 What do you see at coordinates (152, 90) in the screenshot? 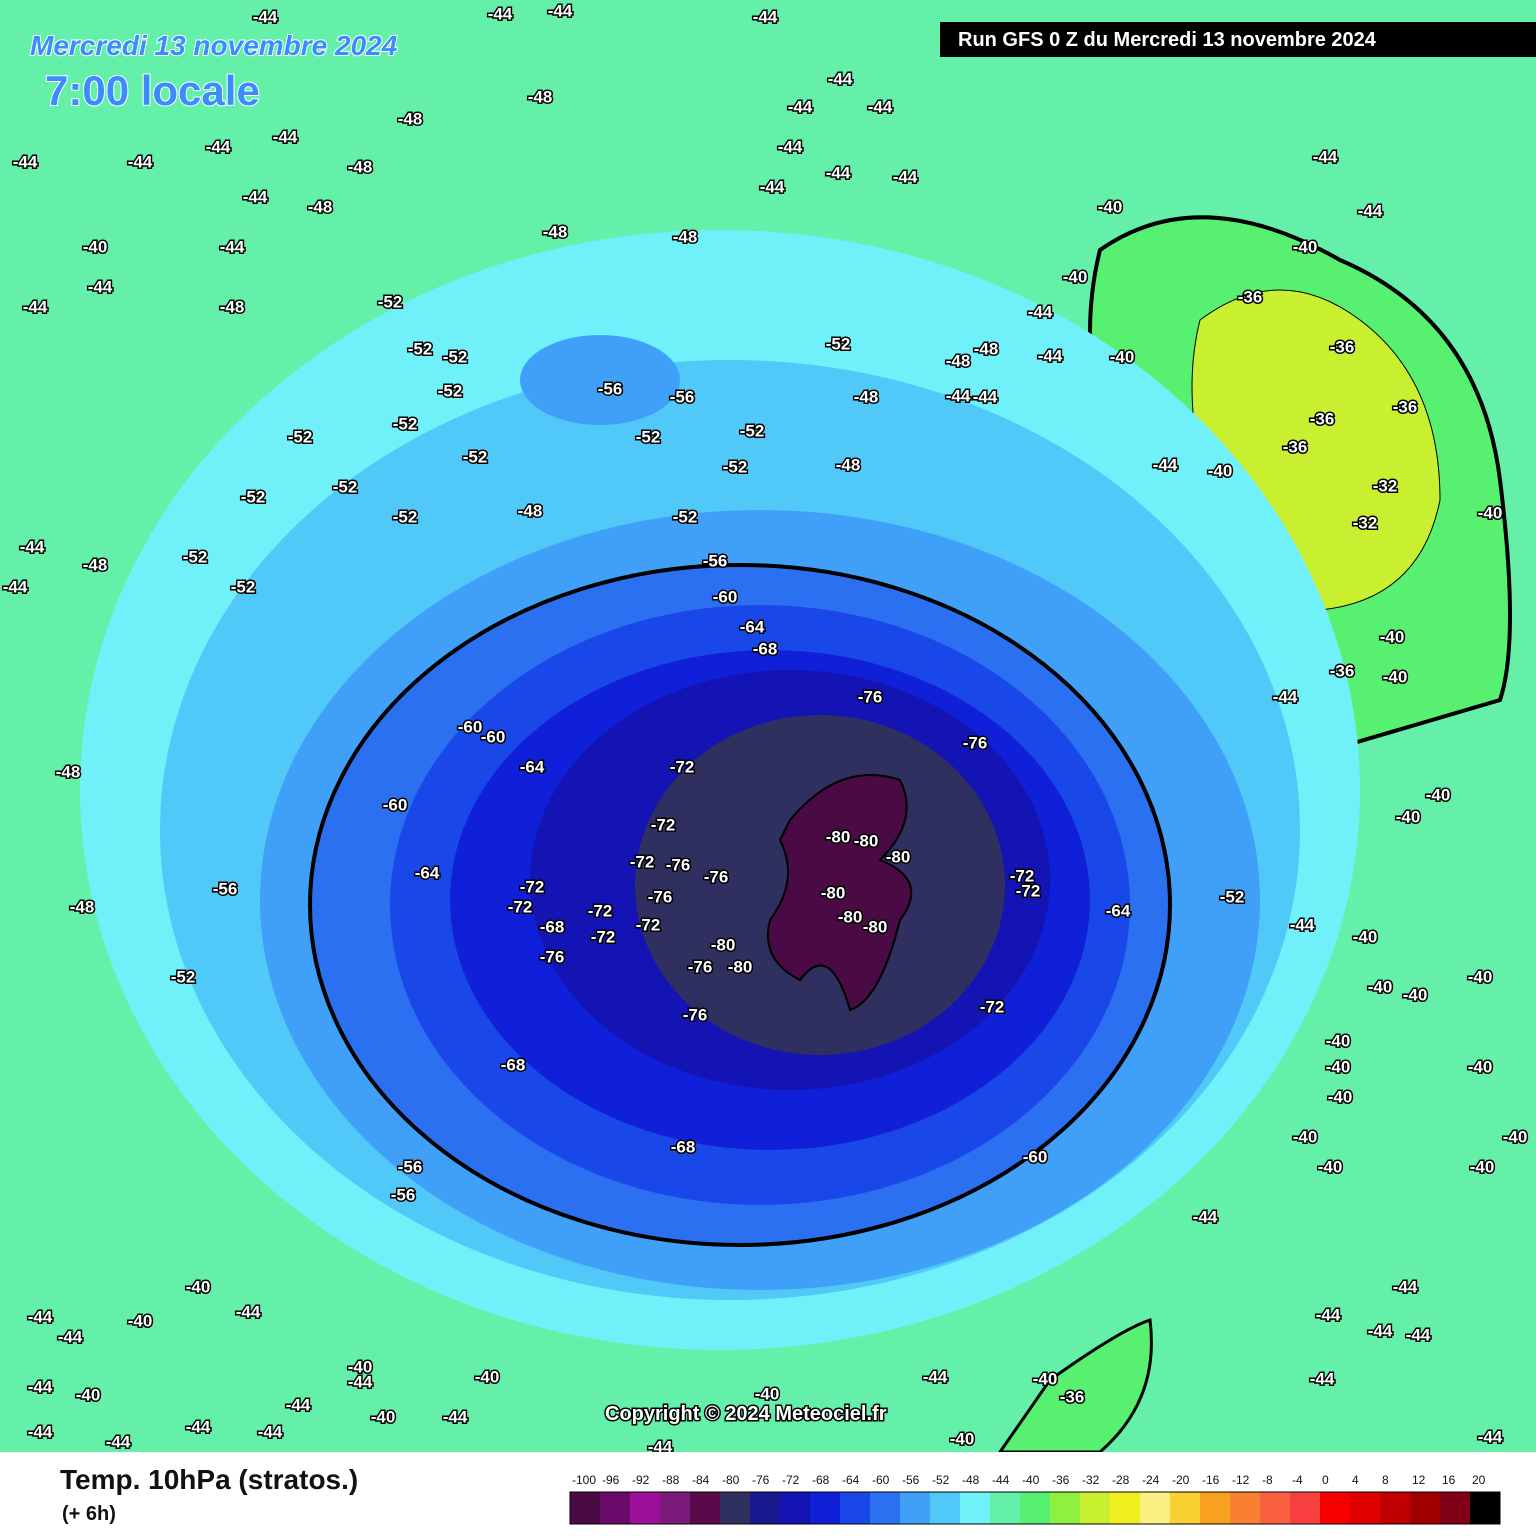
I see `time: 7:00 locale` at bounding box center [152, 90].